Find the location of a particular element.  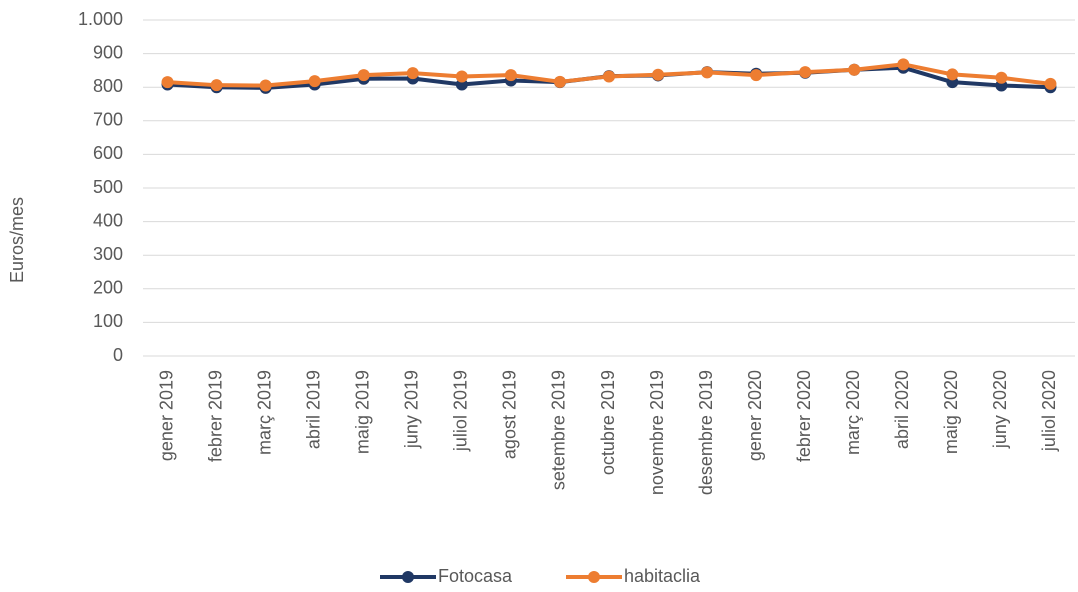

x-tick-label: desembre 2019 is located at coordinates (706, 432).